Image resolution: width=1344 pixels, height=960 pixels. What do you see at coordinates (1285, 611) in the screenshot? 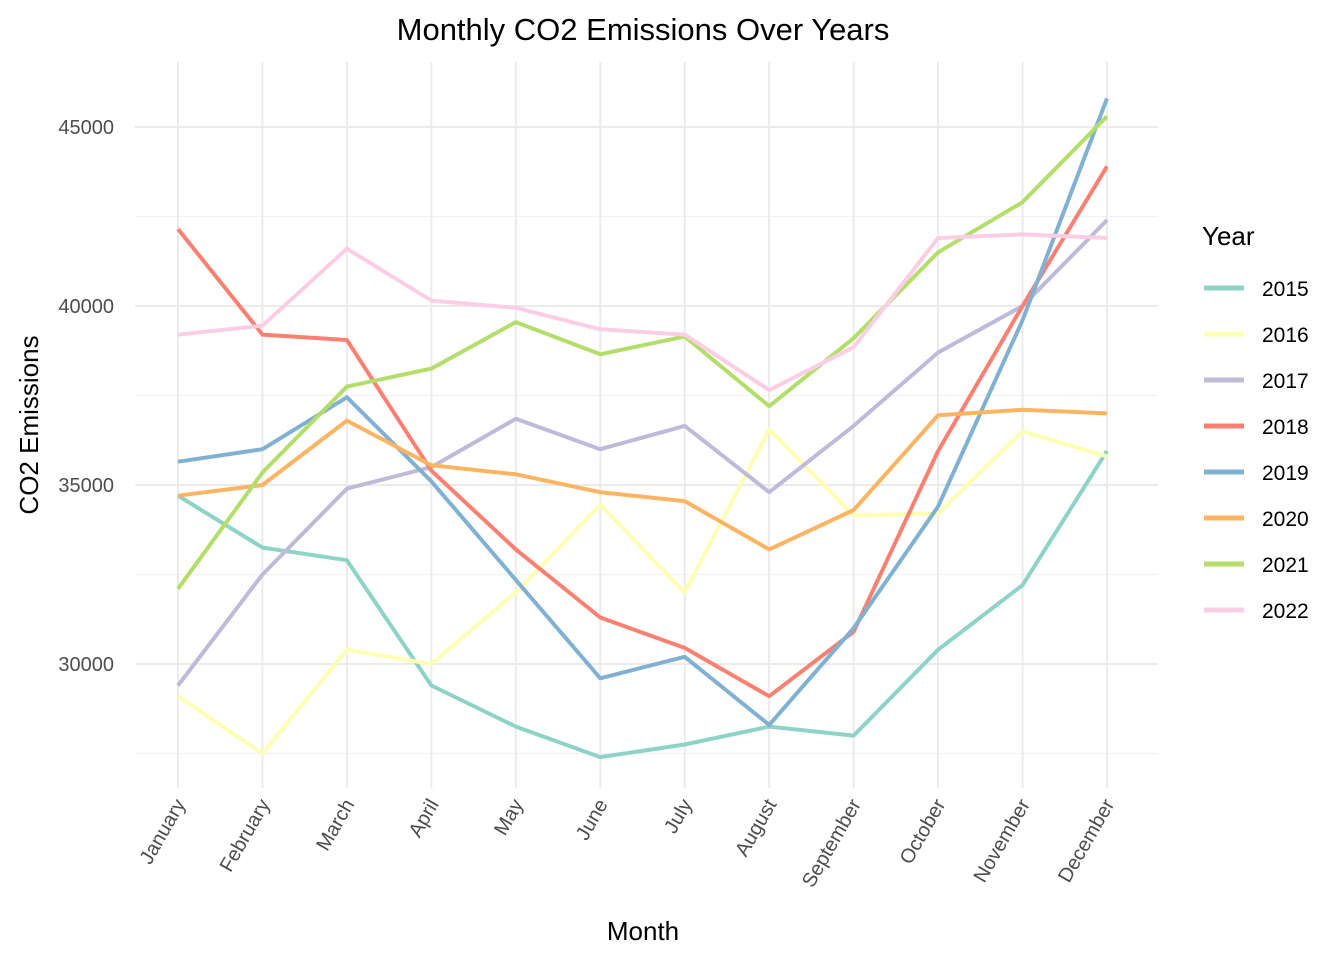
I see `legend-label-2022: 2022` at bounding box center [1285, 611].